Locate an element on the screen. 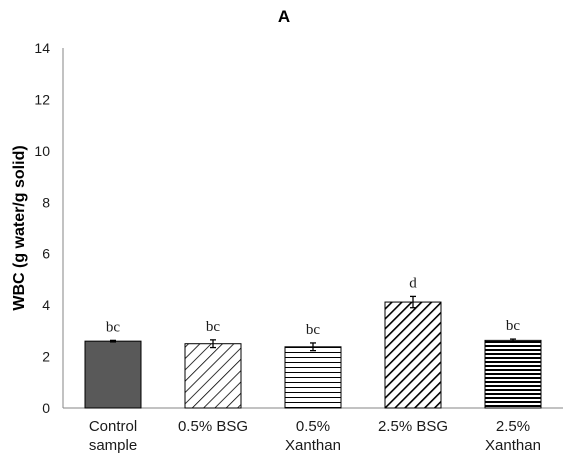 The width and height of the screenshot is (568, 463). y-tick-label: 10 is located at coordinates (42, 151).